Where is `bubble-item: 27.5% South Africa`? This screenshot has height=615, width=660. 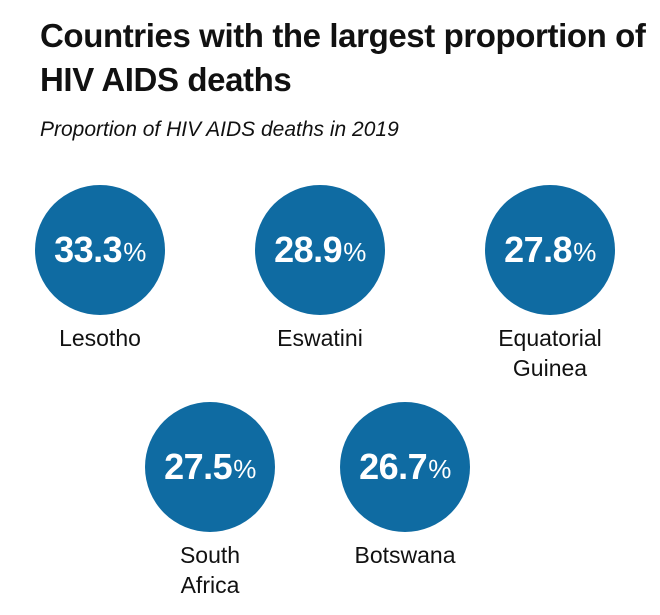 bubble-item: 27.5% South Africa is located at coordinates (210, 501).